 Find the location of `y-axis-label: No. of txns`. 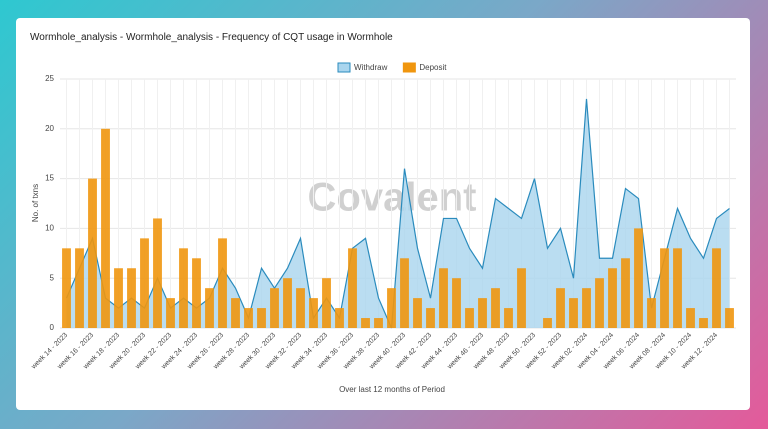

y-axis-label: No. of txns is located at coordinates (35, 203).